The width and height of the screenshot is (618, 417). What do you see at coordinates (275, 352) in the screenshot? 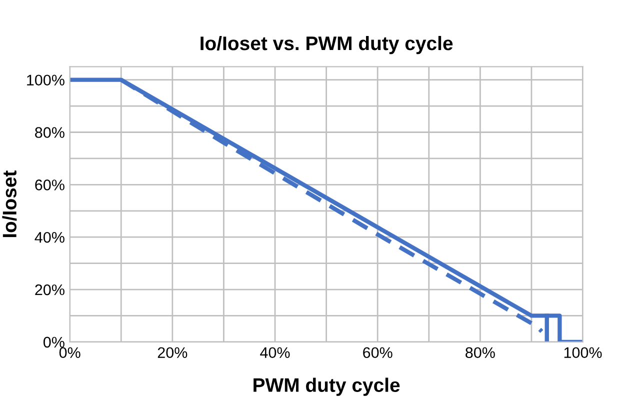
I see `x-tick-label: 40%` at bounding box center [275, 352].